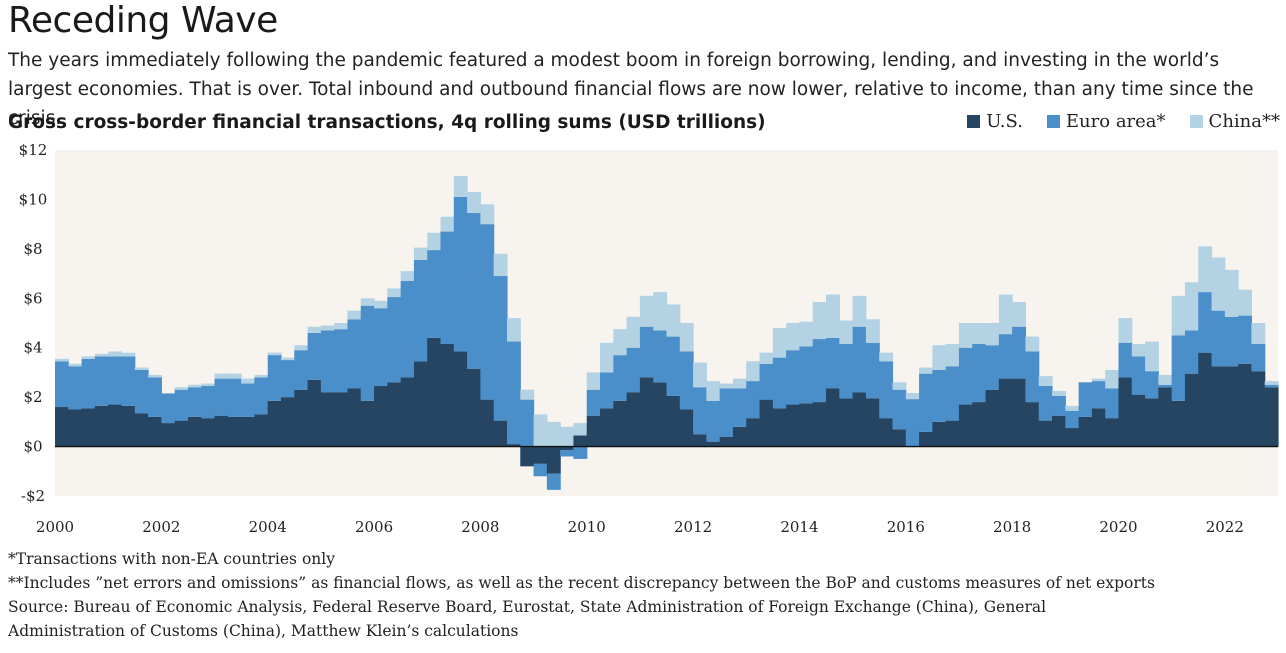 This screenshot has height=653, width=1286. Describe the element at coordinates (1225, 527) in the screenshot. I see `x-tick-label: 2022` at that location.